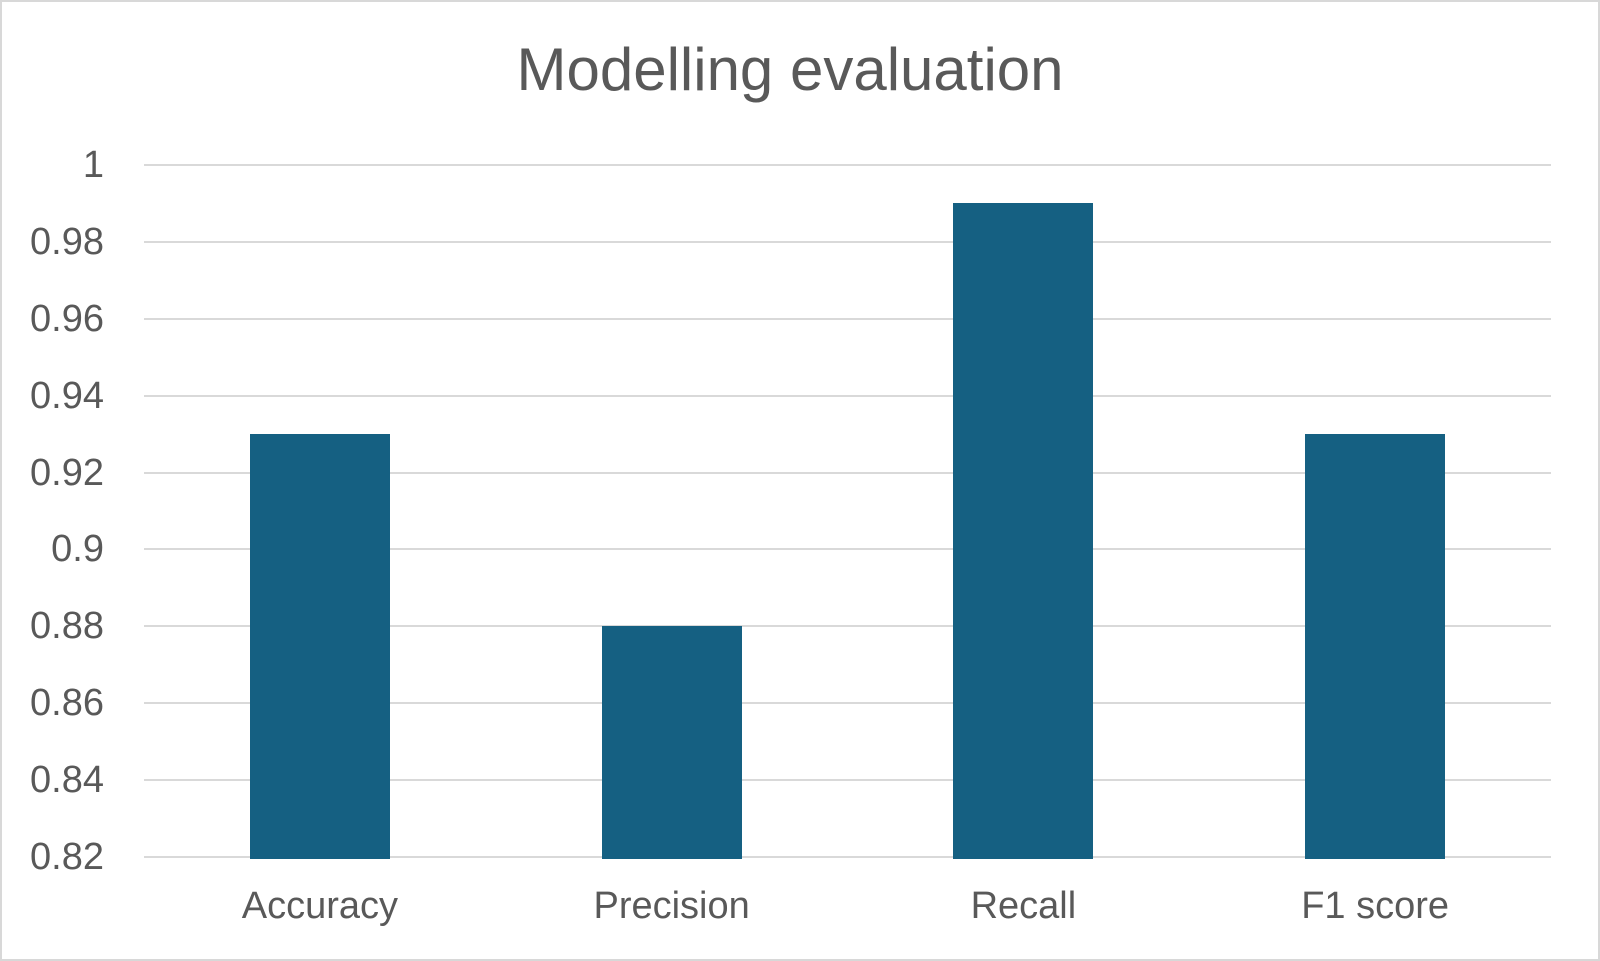 Image resolution: width=1600 pixels, height=961 pixels. Describe the element at coordinates (319, 646) in the screenshot. I see `bar-accuracy` at that location.